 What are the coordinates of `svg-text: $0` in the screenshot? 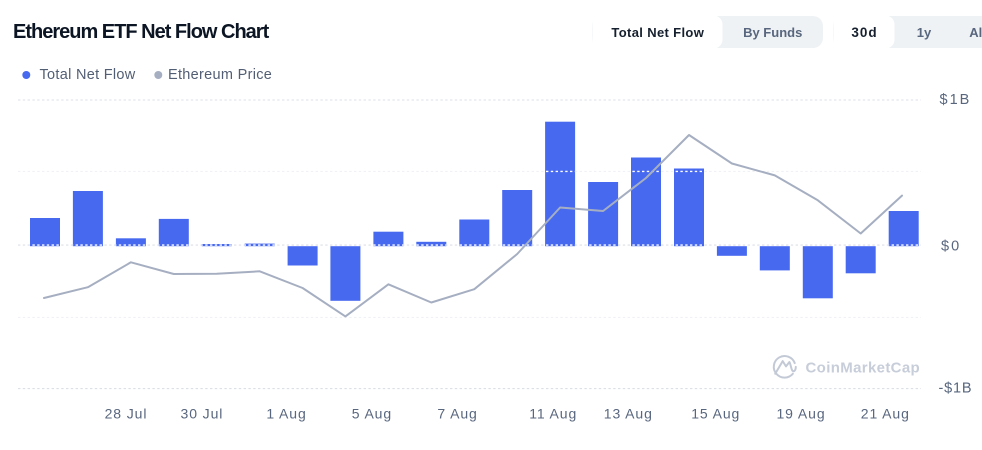 It's located at (951, 246).